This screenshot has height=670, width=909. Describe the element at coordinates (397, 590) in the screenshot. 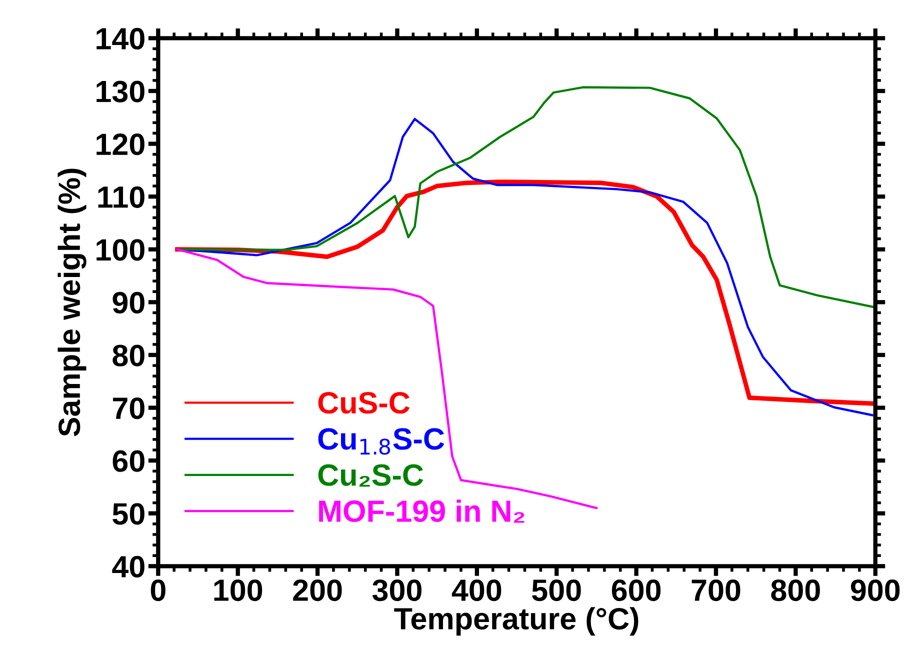

I see `x-tick-label: 300` at that location.